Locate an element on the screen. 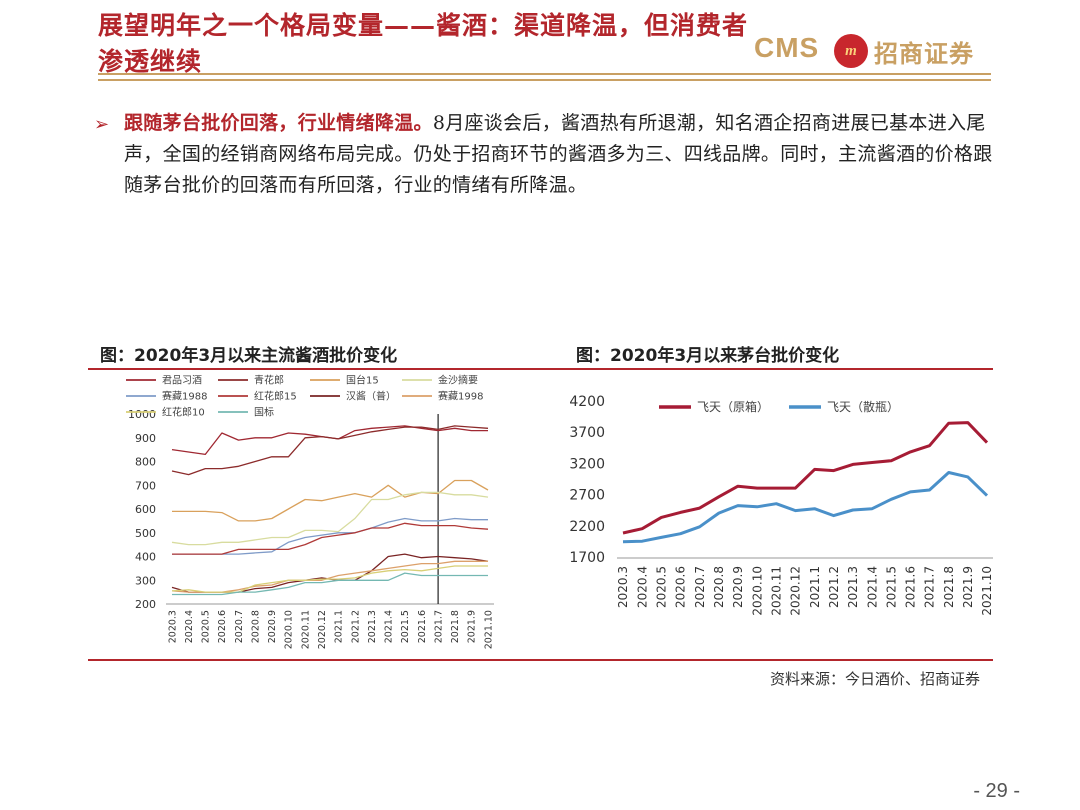 The width and height of the screenshot is (1080, 810). y-tick-label: 3700 is located at coordinates (587, 433).